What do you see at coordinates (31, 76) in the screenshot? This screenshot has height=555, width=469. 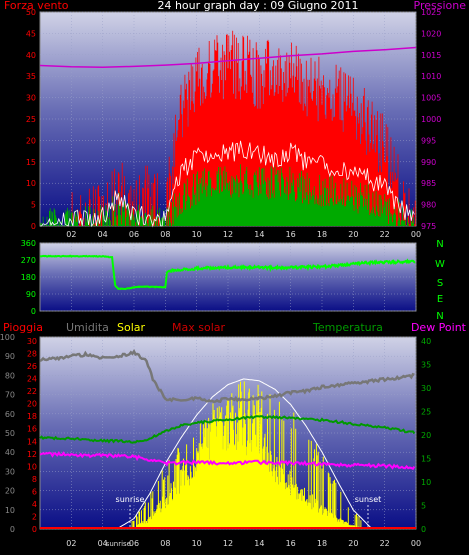 I see `wind-tick-label: 35` at bounding box center [31, 76].